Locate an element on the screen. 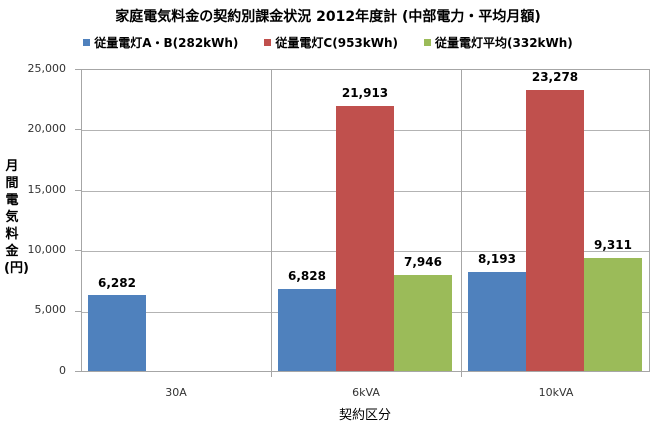 This screenshot has height=432, width=656. legend-swatch-blue-icon is located at coordinates (87, 42).